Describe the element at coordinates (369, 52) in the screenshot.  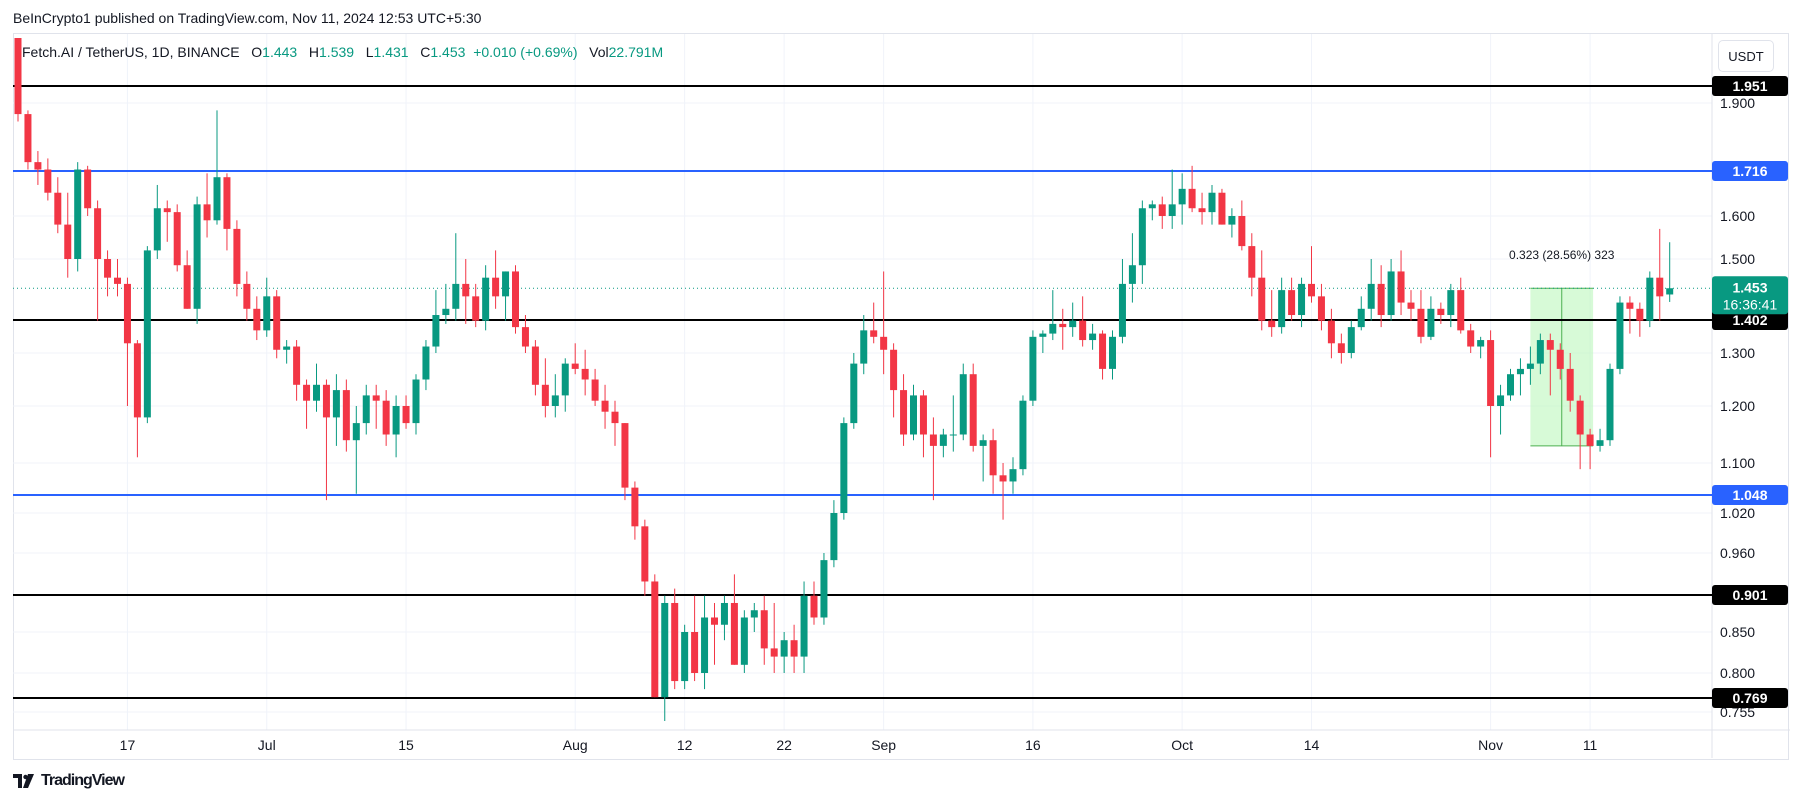
I see `low-label: L` at that location.